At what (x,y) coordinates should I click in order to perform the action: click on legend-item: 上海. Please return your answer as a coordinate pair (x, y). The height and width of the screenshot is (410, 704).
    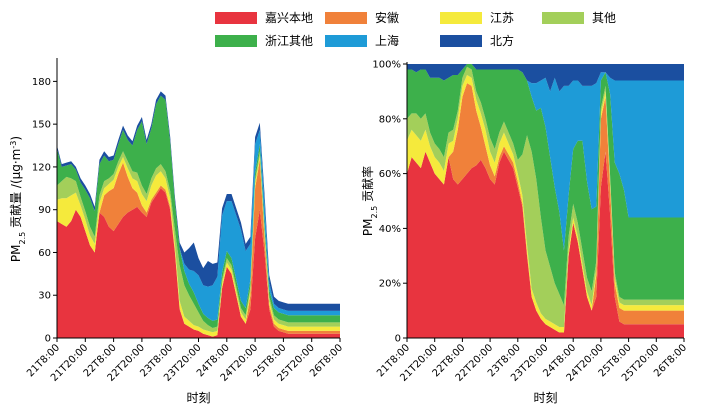
    Looking at the image, I should click on (362, 40).